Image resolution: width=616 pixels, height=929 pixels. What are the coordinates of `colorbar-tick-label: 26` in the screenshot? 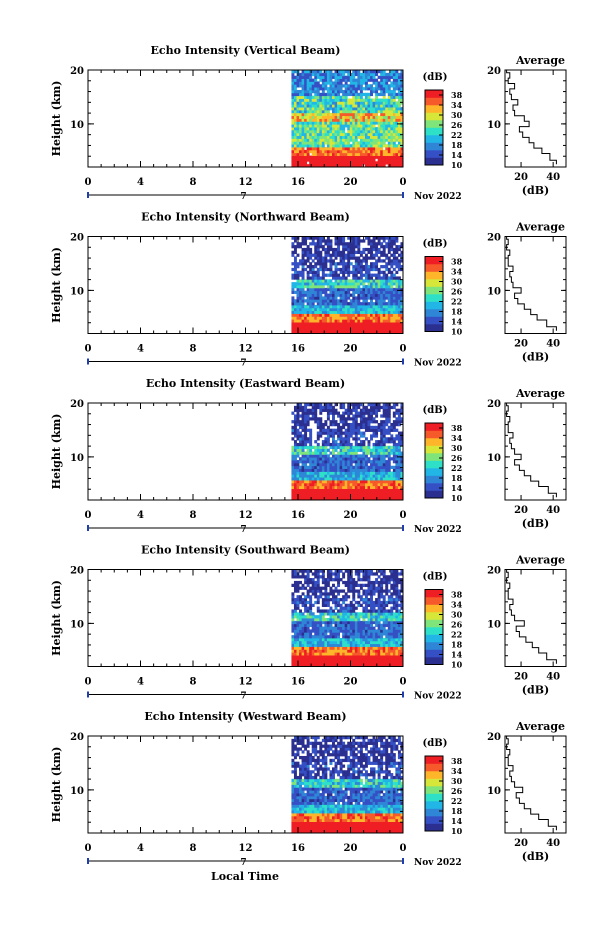 It's located at (457, 458).